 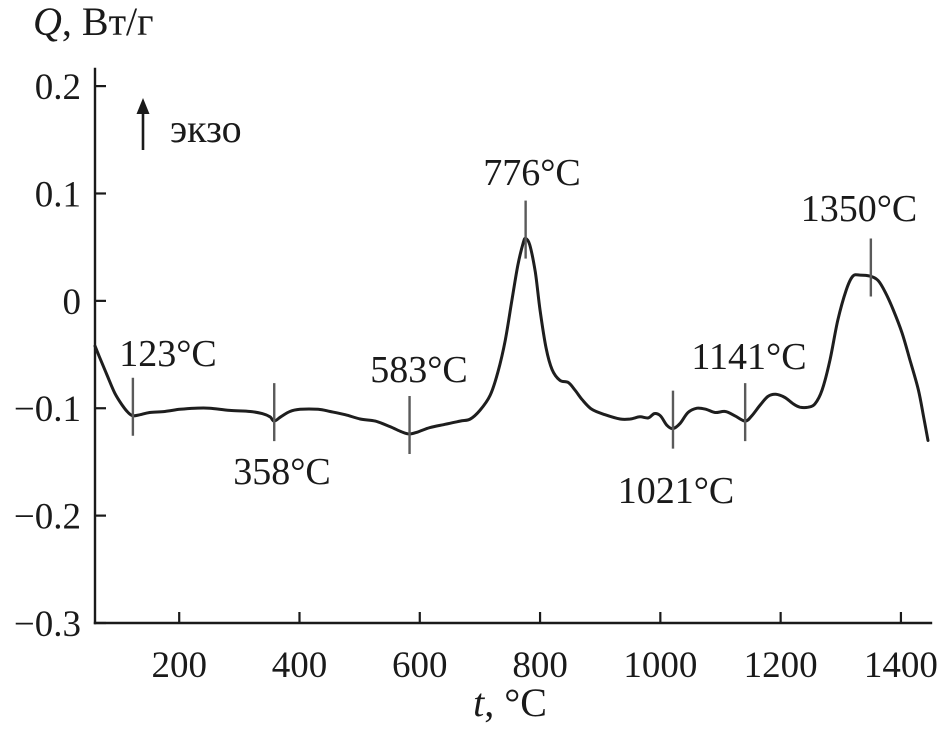 What do you see at coordinates (108, 22) in the screenshot?
I see `y-axis-unit: , Вт/г` at bounding box center [108, 22].